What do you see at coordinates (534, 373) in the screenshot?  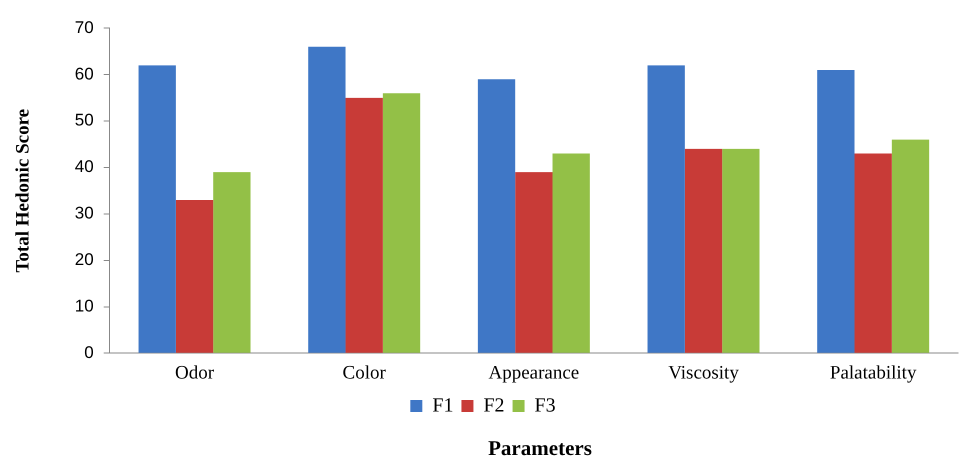 I see `x-tick-label: Appearance` at bounding box center [534, 373].